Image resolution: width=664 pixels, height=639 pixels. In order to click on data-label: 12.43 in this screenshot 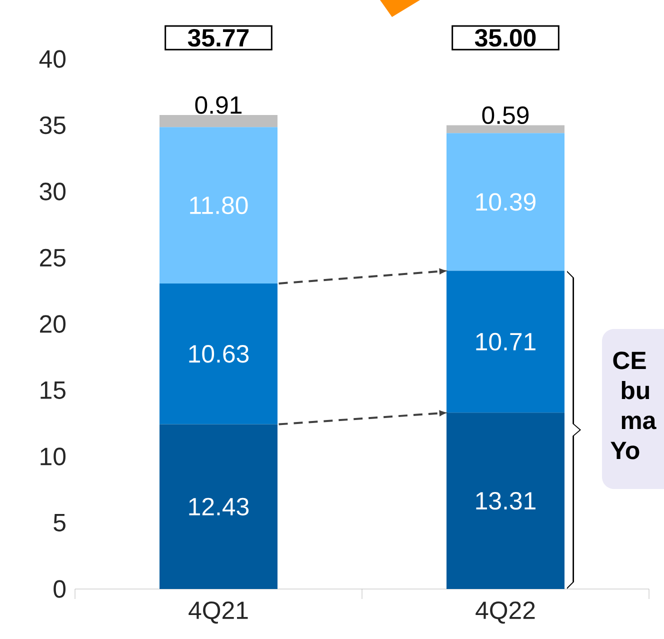, I will do `click(219, 507)`.